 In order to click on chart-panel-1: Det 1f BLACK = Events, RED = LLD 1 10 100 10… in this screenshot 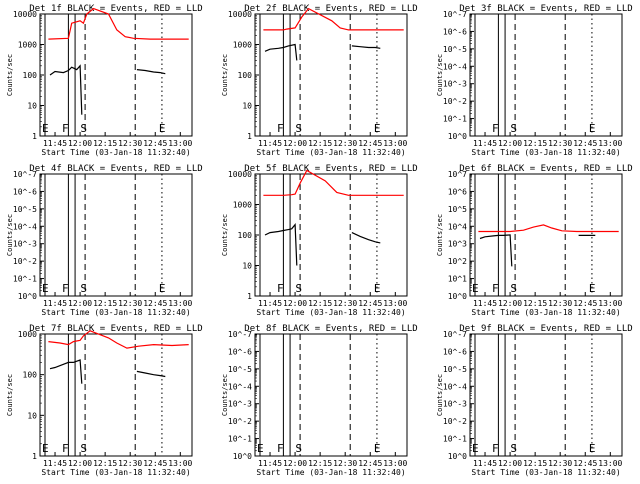, I will do `click(104, 80)`.